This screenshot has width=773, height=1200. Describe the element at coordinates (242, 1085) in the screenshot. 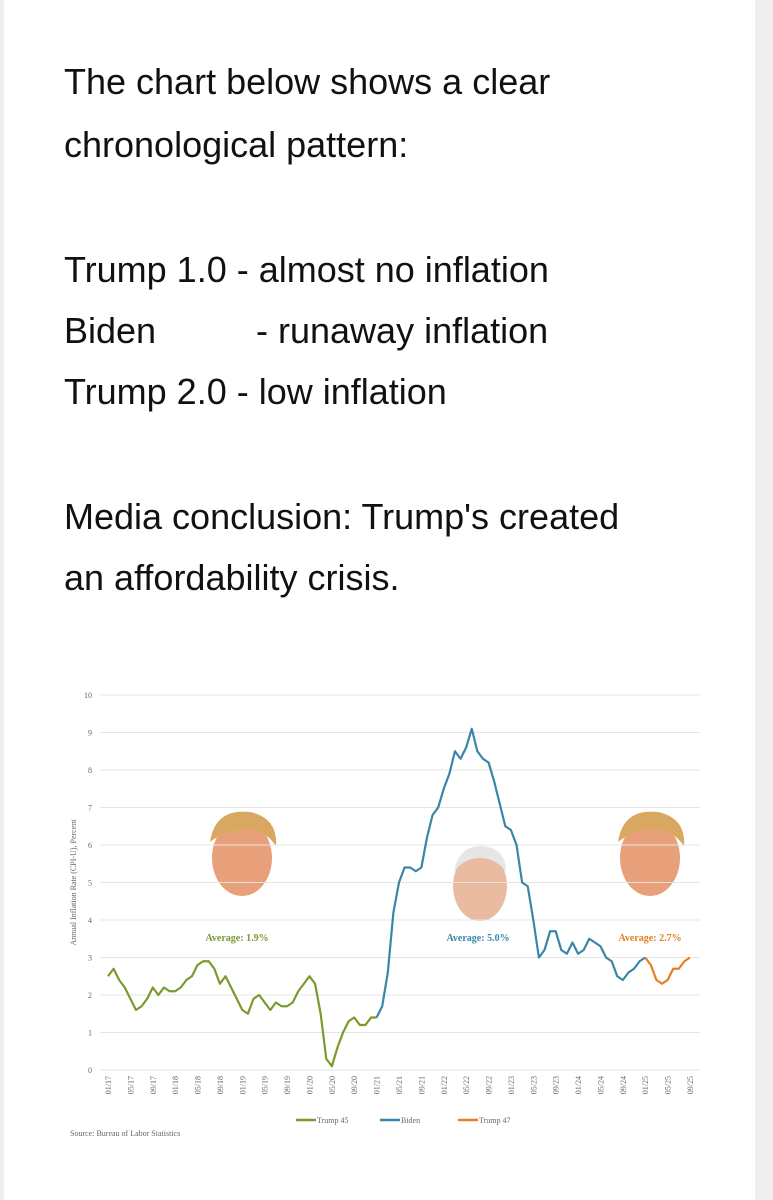

I see `x-tick-label: 01/19` at that location.